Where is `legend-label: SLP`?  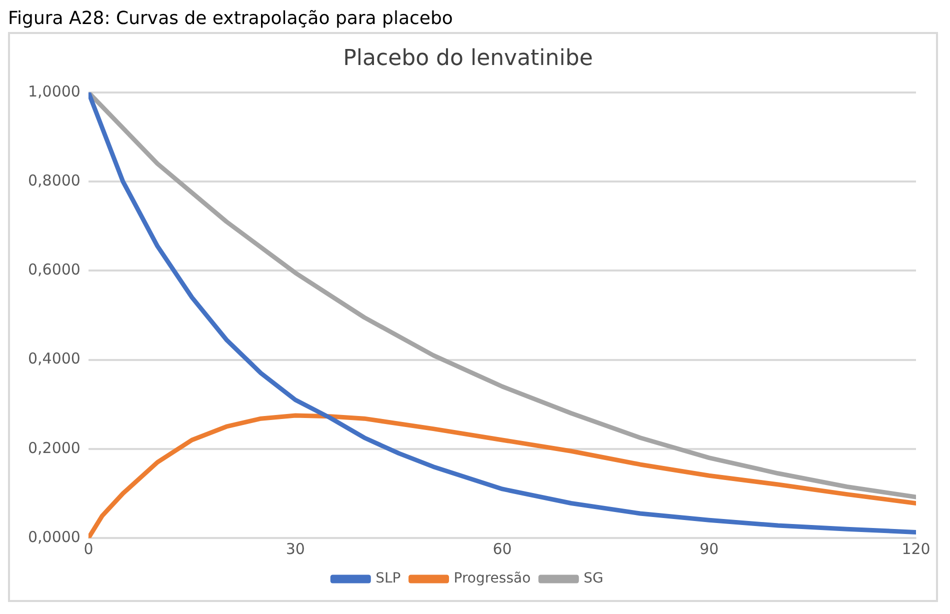
legend-label: SLP is located at coordinates (388, 578).